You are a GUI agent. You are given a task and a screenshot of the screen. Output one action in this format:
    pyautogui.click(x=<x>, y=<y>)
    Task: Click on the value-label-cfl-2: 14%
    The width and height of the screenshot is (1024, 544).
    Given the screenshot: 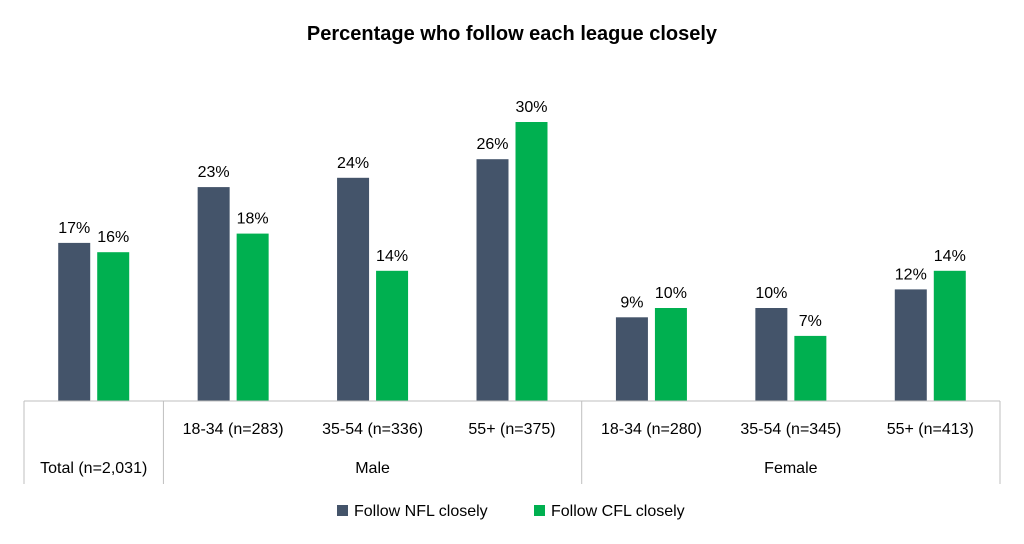 What is the action you would take?
    pyautogui.click(x=392, y=256)
    